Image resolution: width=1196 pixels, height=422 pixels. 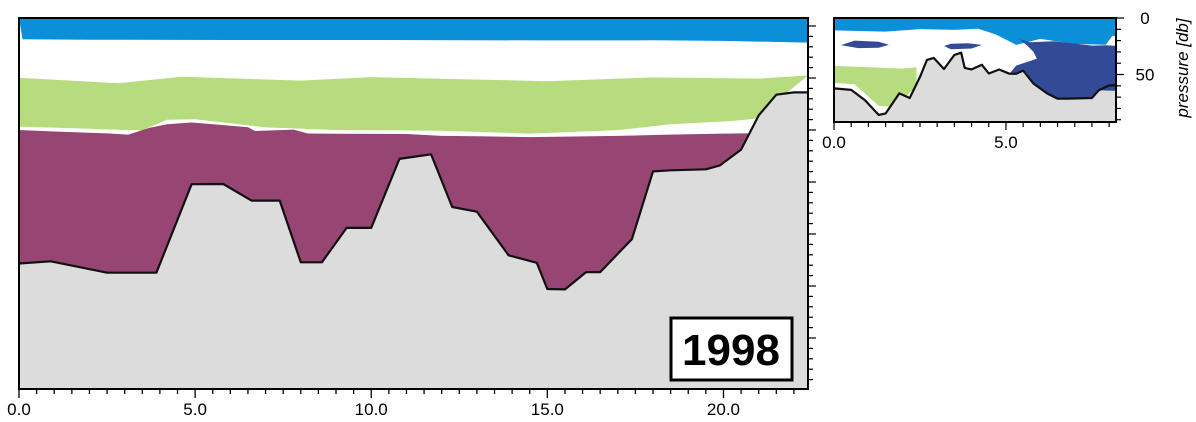 What do you see at coordinates (1144, 18) in the screenshot?
I see `inset-y-tick-label: 0` at bounding box center [1144, 18].